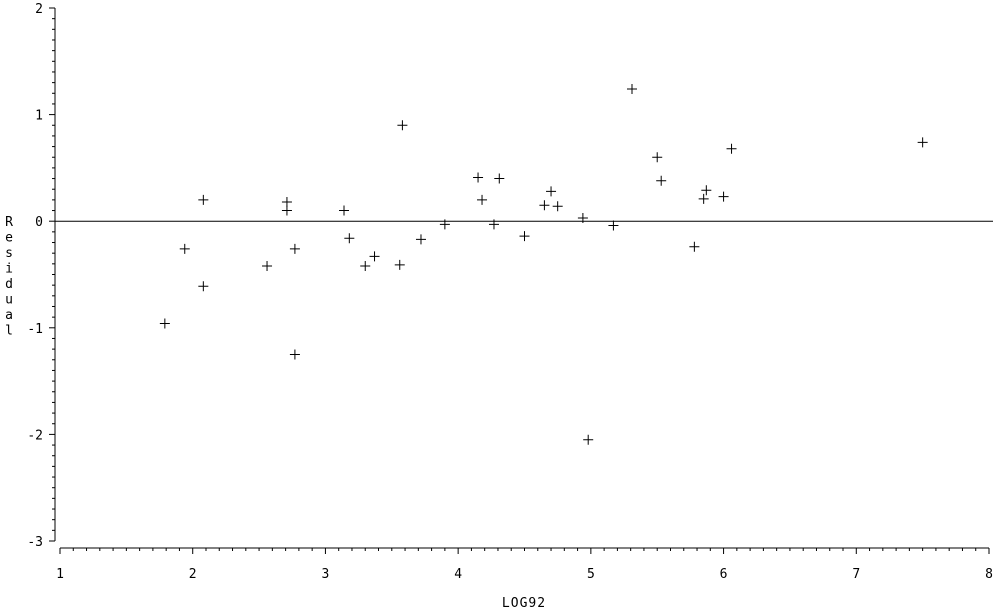 The image size is (1000, 615). What do you see at coordinates (35, 329) in the screenshot?
I see `y-tick-label: -1` at bounding box center [35, 329].